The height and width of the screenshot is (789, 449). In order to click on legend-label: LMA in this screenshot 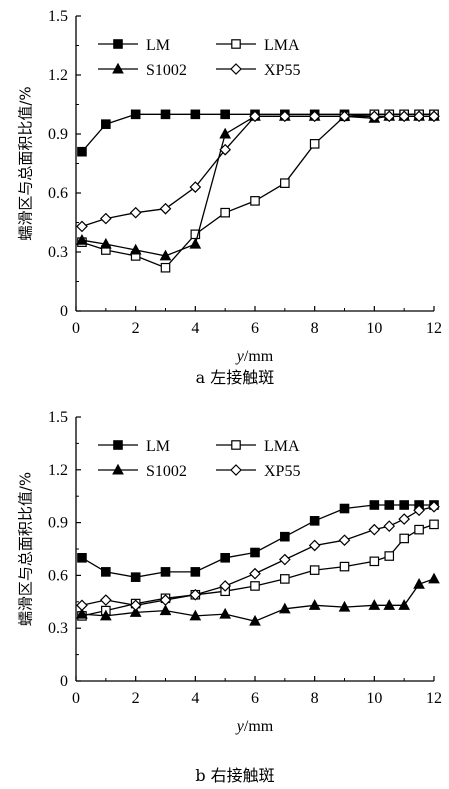, I will do `click(282, 446)`.